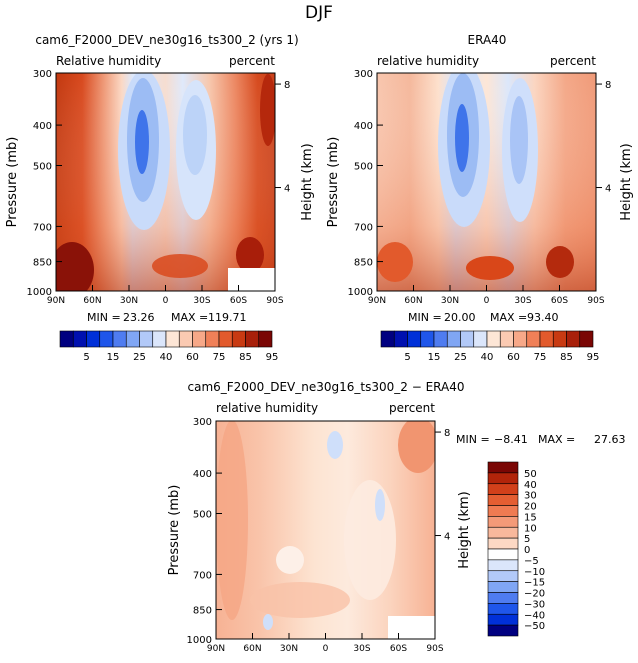  What do you see at coordinates (610, 439) in the screenshot?
I see `stat-max-value: 27.63` at bounding box center [610, 439].